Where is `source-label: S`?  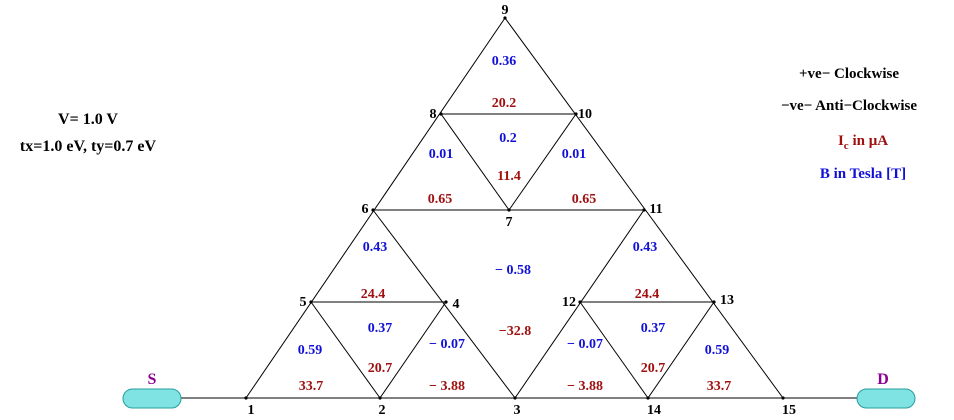 source-label: S is located at coordinates (152, 379).